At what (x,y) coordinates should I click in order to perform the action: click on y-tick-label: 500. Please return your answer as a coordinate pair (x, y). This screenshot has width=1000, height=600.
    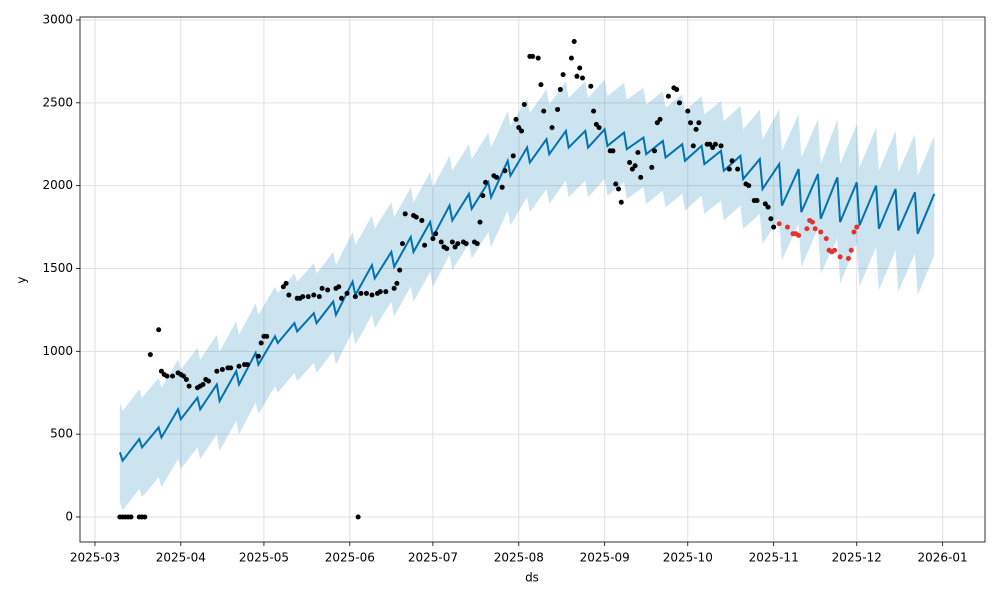
    Looking at the image, I should click on (61, 434).